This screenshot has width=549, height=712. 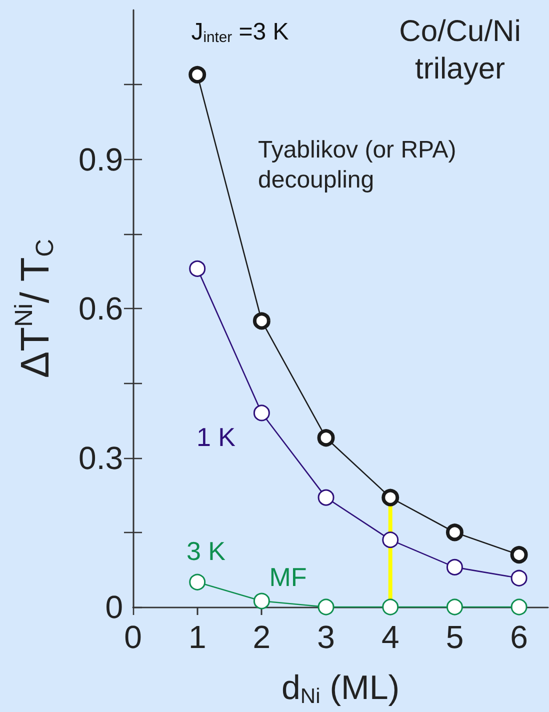 I want to click on x-tick-label: 1, so click(x=197, y=637).